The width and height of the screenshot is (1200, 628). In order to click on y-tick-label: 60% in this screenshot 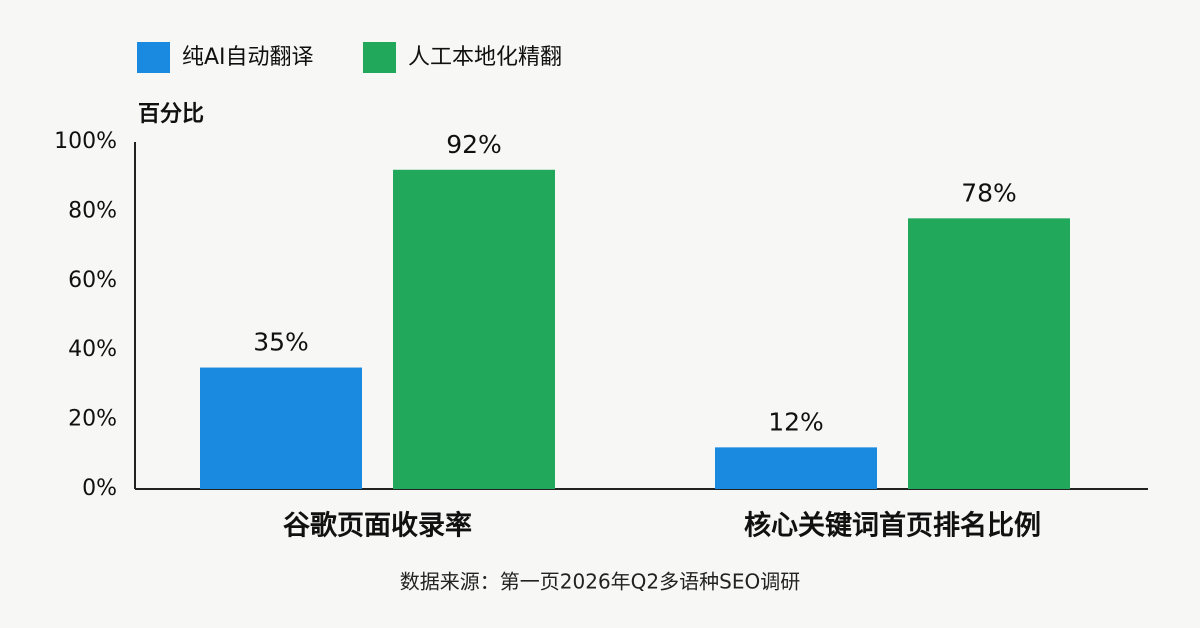, I will do `click(92, 280)`.